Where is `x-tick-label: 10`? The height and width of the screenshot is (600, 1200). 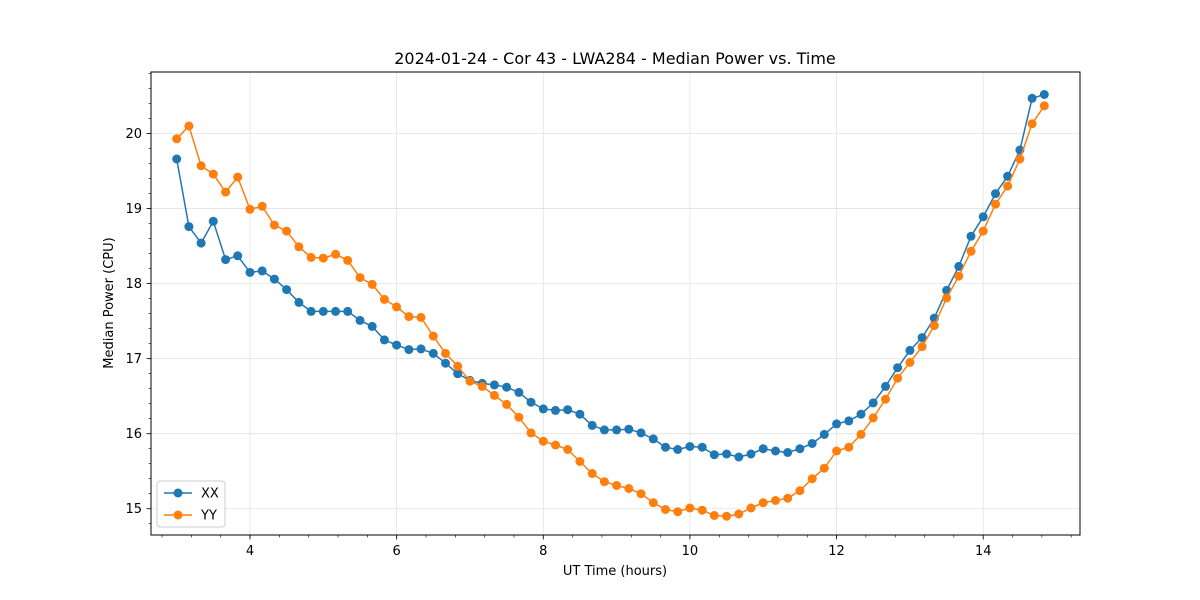
x-tick-label: 10 is located at coordinates (690, 551).